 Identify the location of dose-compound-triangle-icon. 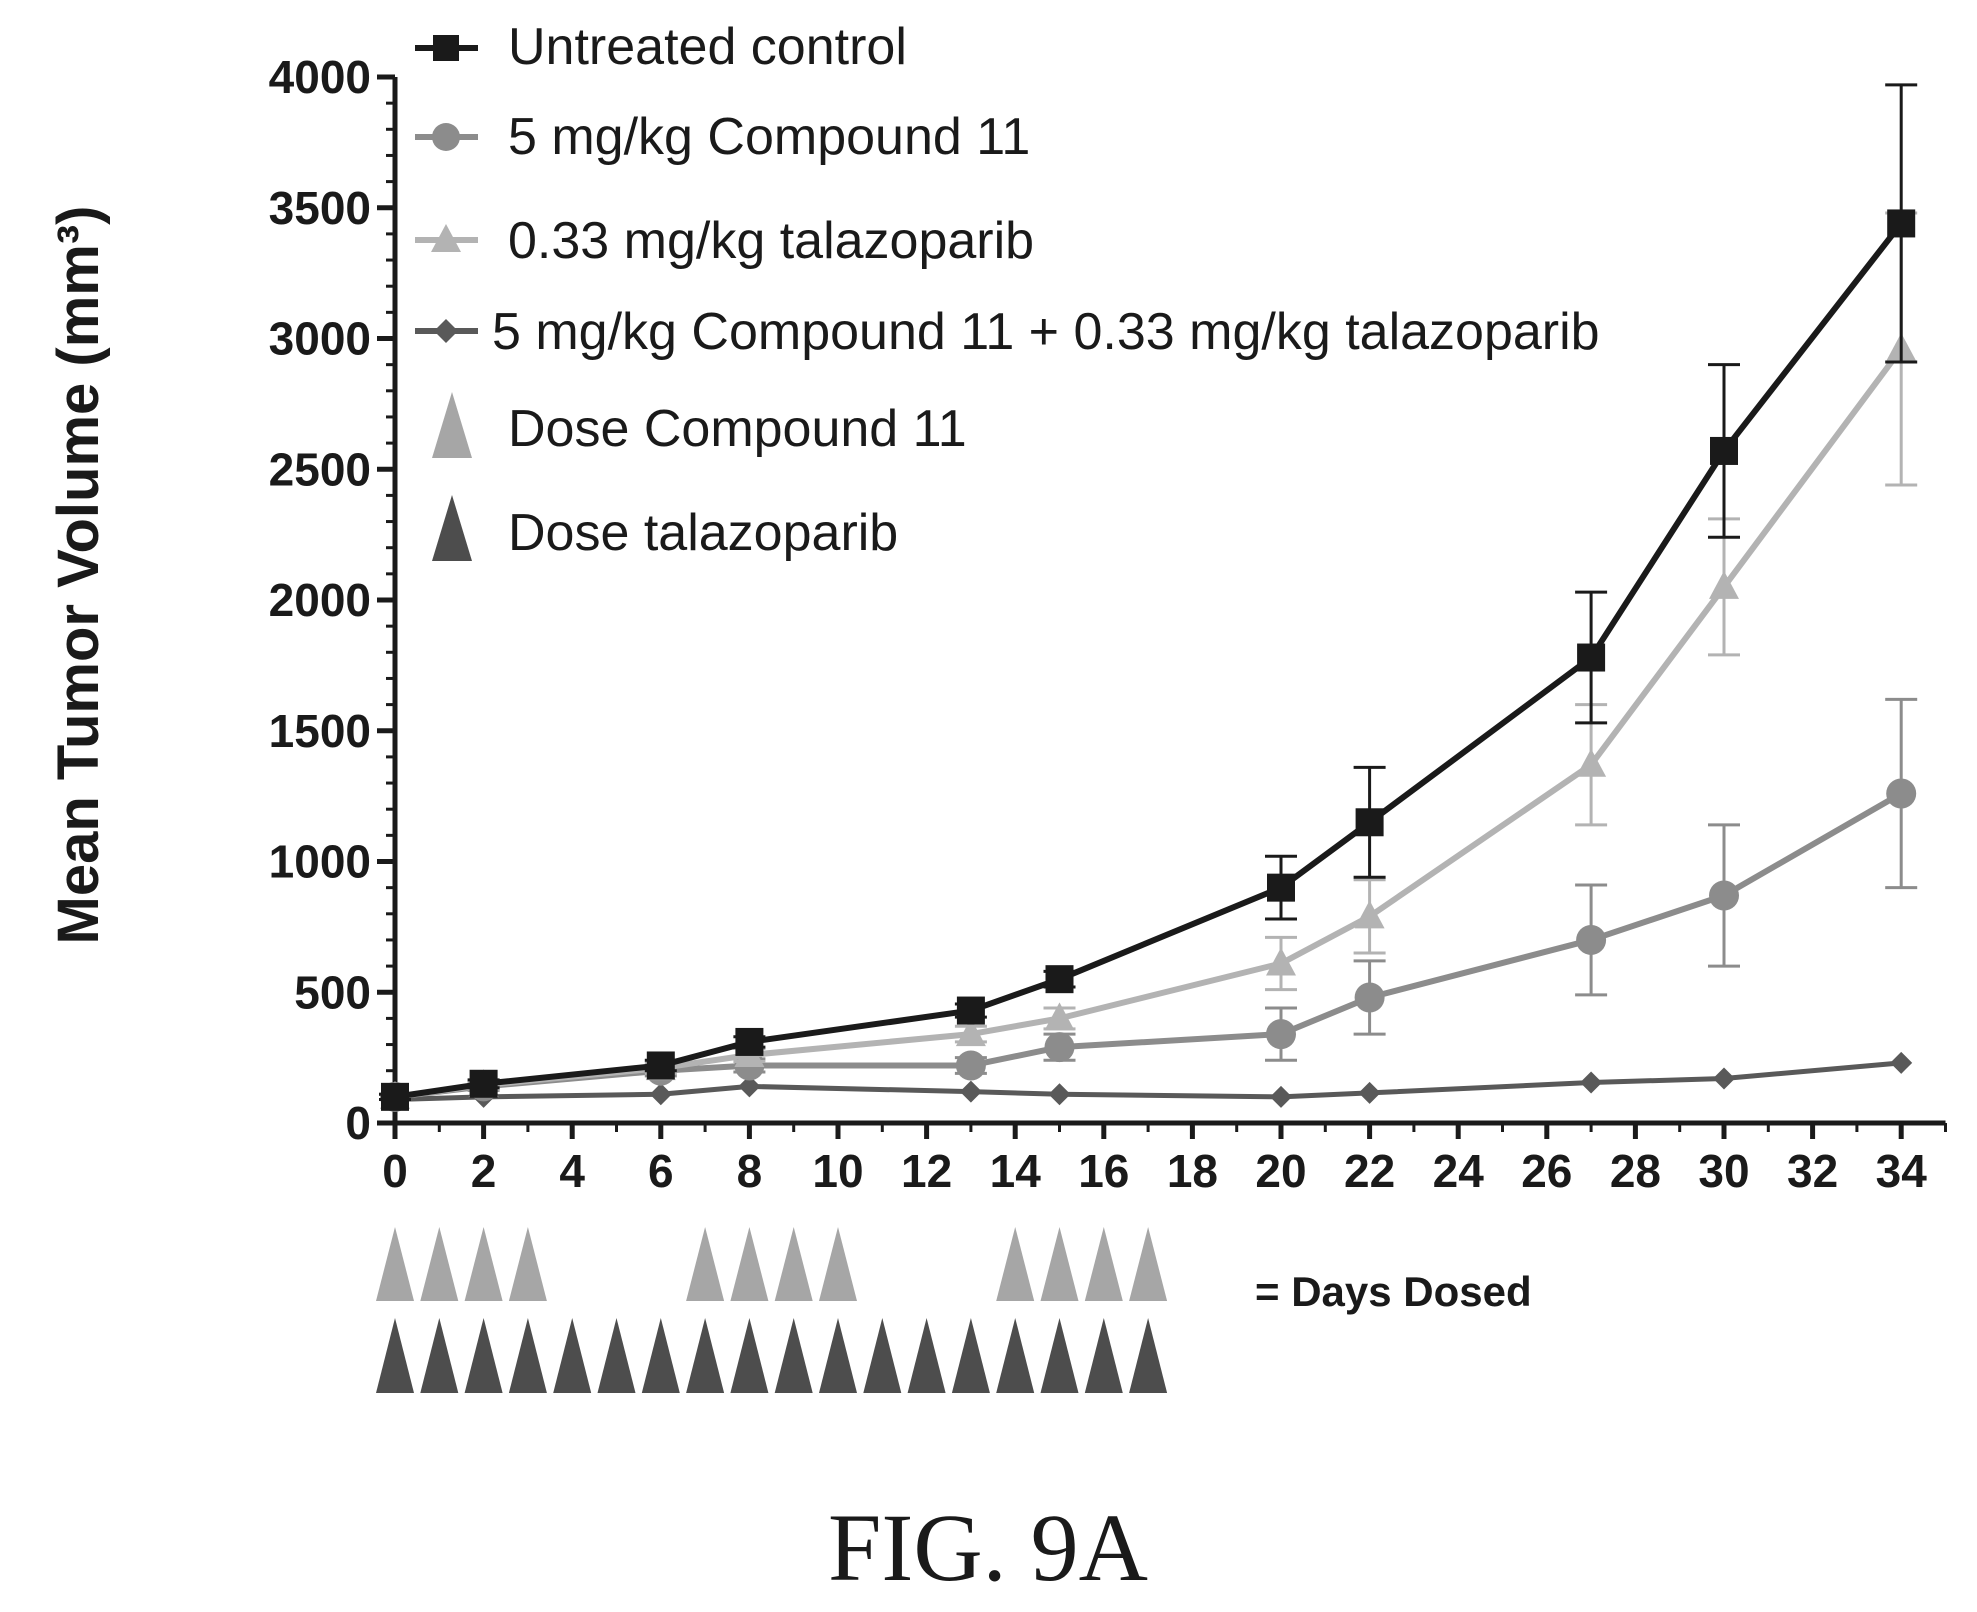
(452, 425).